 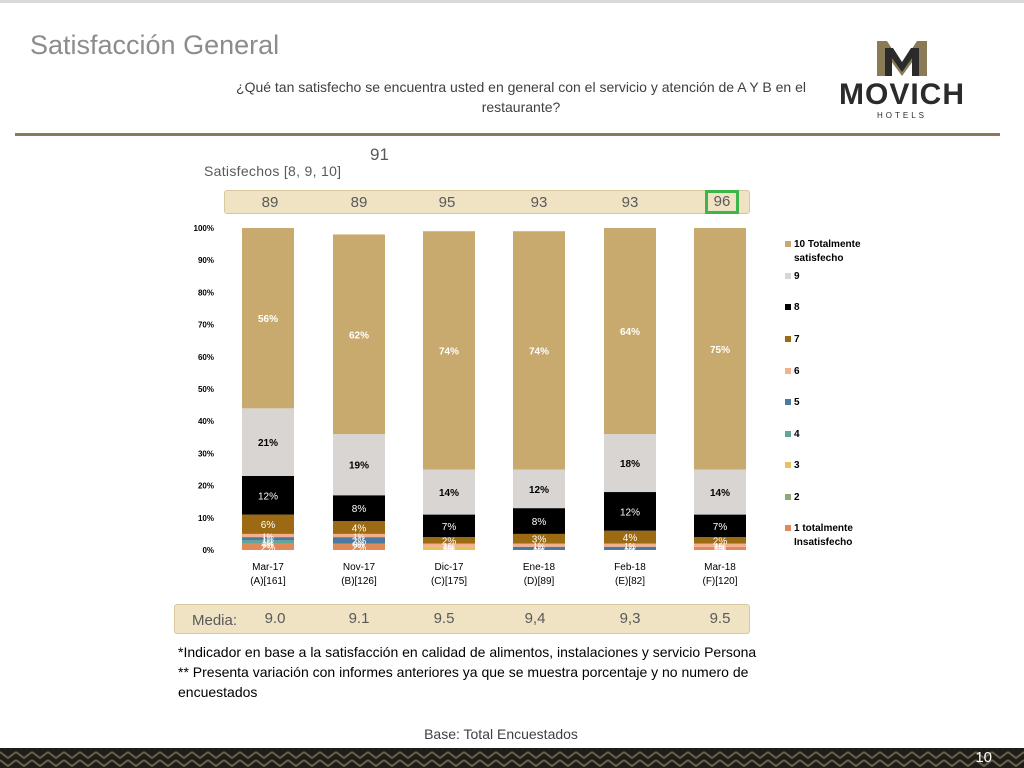 I want to click on media-band, so click(x=462, y=619).